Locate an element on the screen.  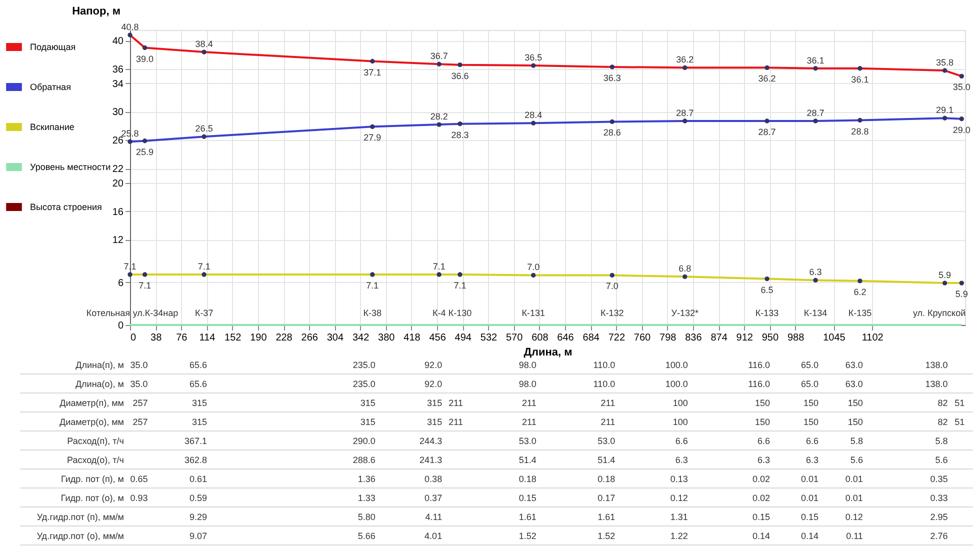
text: 0.37 is located at coordinates (433, 498).